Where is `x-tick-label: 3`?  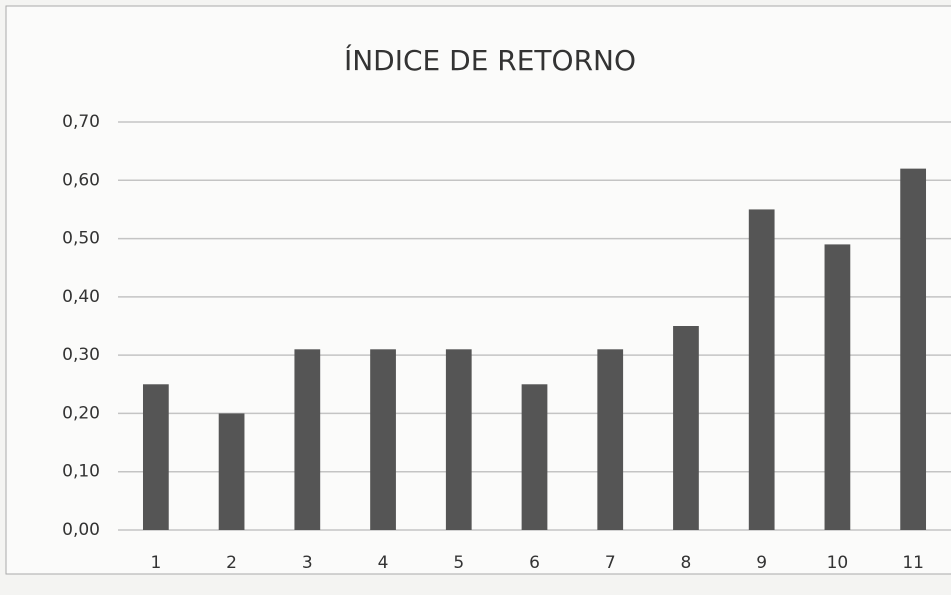
x-tick-label: 3 is located at coordinates (307, 563).